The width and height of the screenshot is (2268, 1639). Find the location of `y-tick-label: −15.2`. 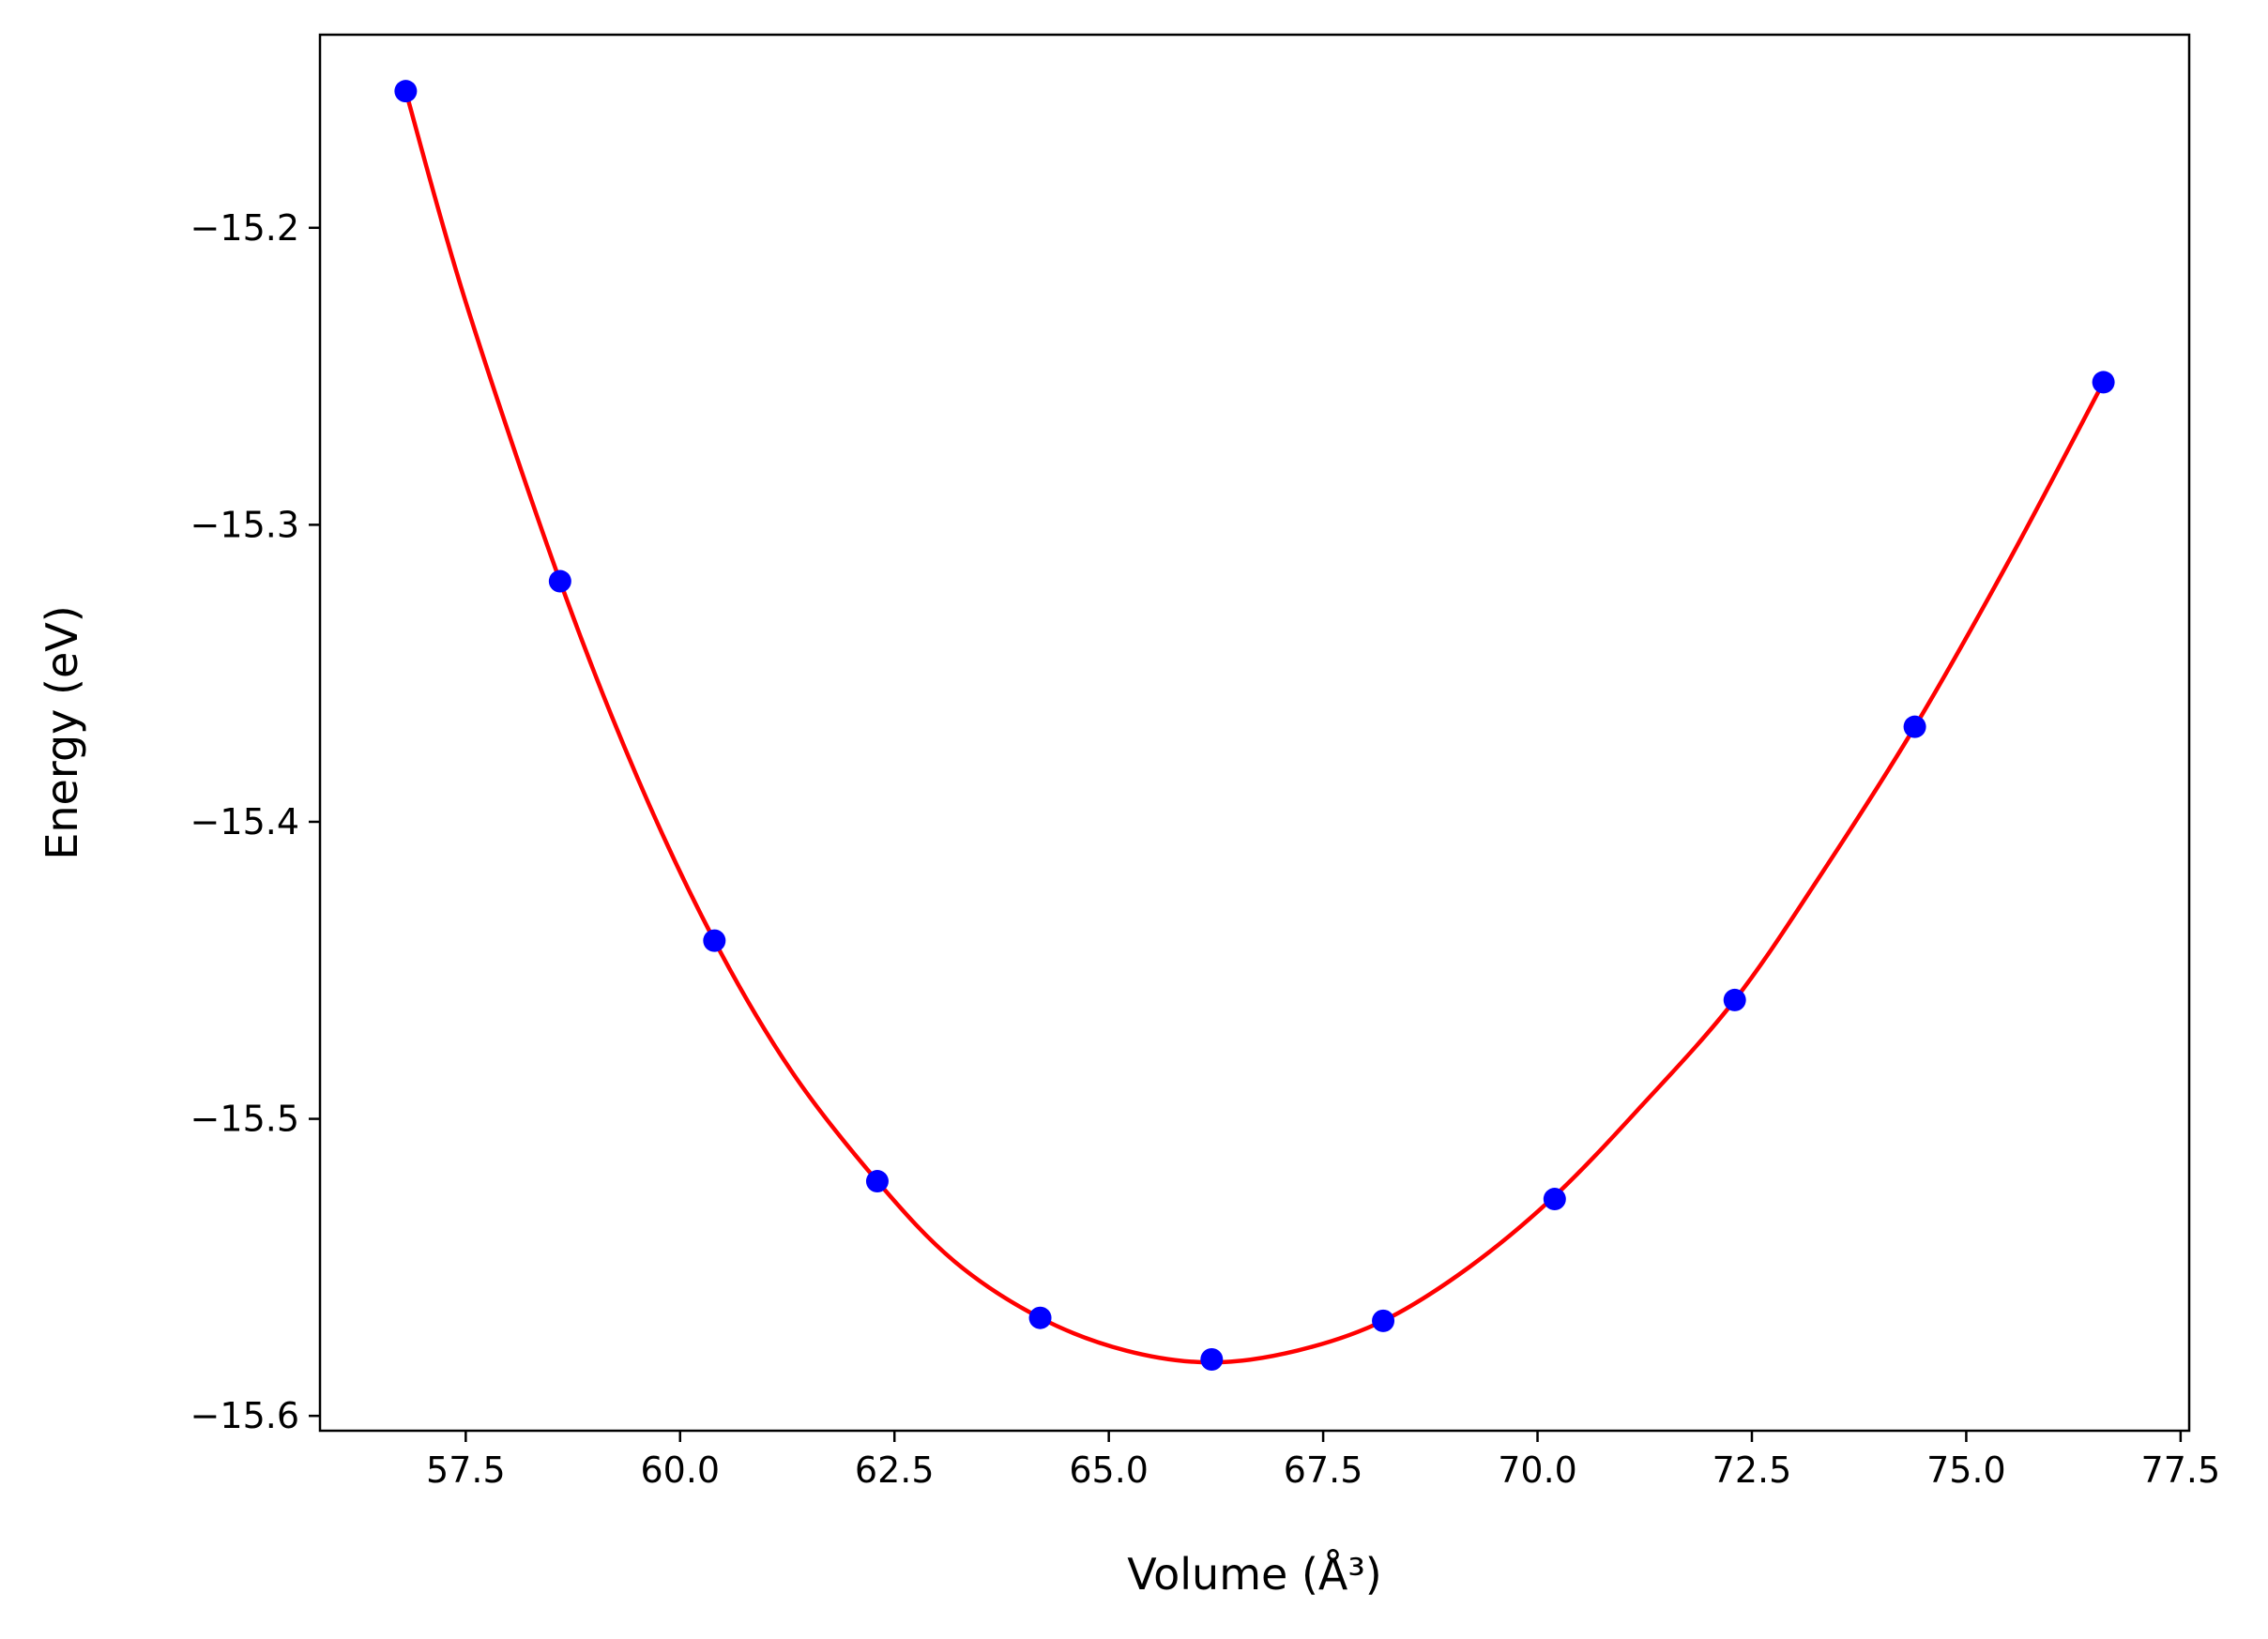

y-tick-label: −15.2 is located at coordinates (244, 228).